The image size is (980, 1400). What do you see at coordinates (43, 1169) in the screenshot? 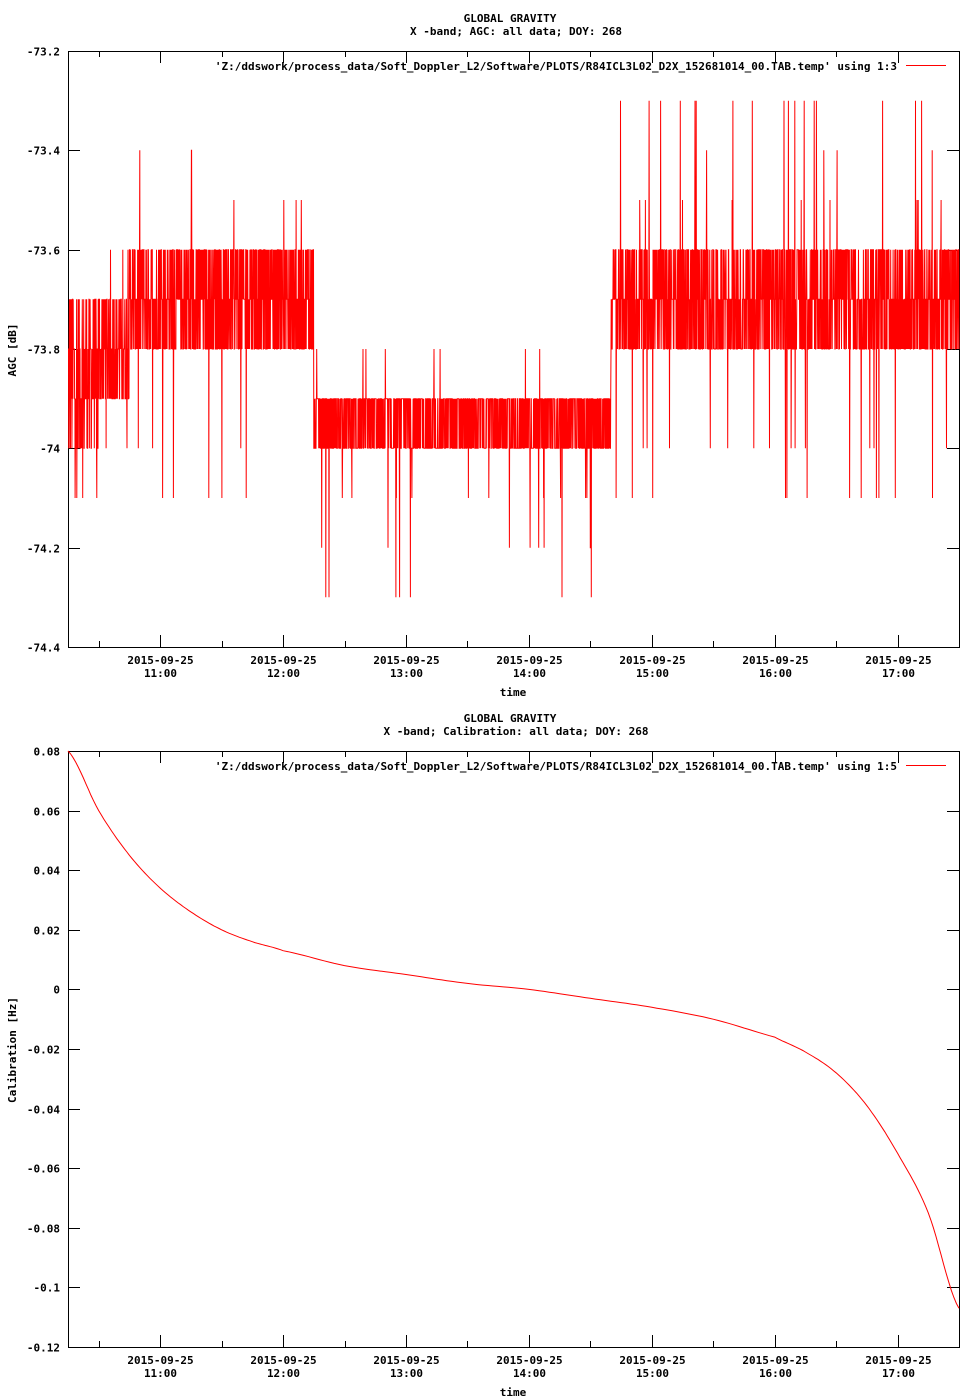
I see `chart2-y-tick-label: -0.06` at bounding box center [43, 1169].